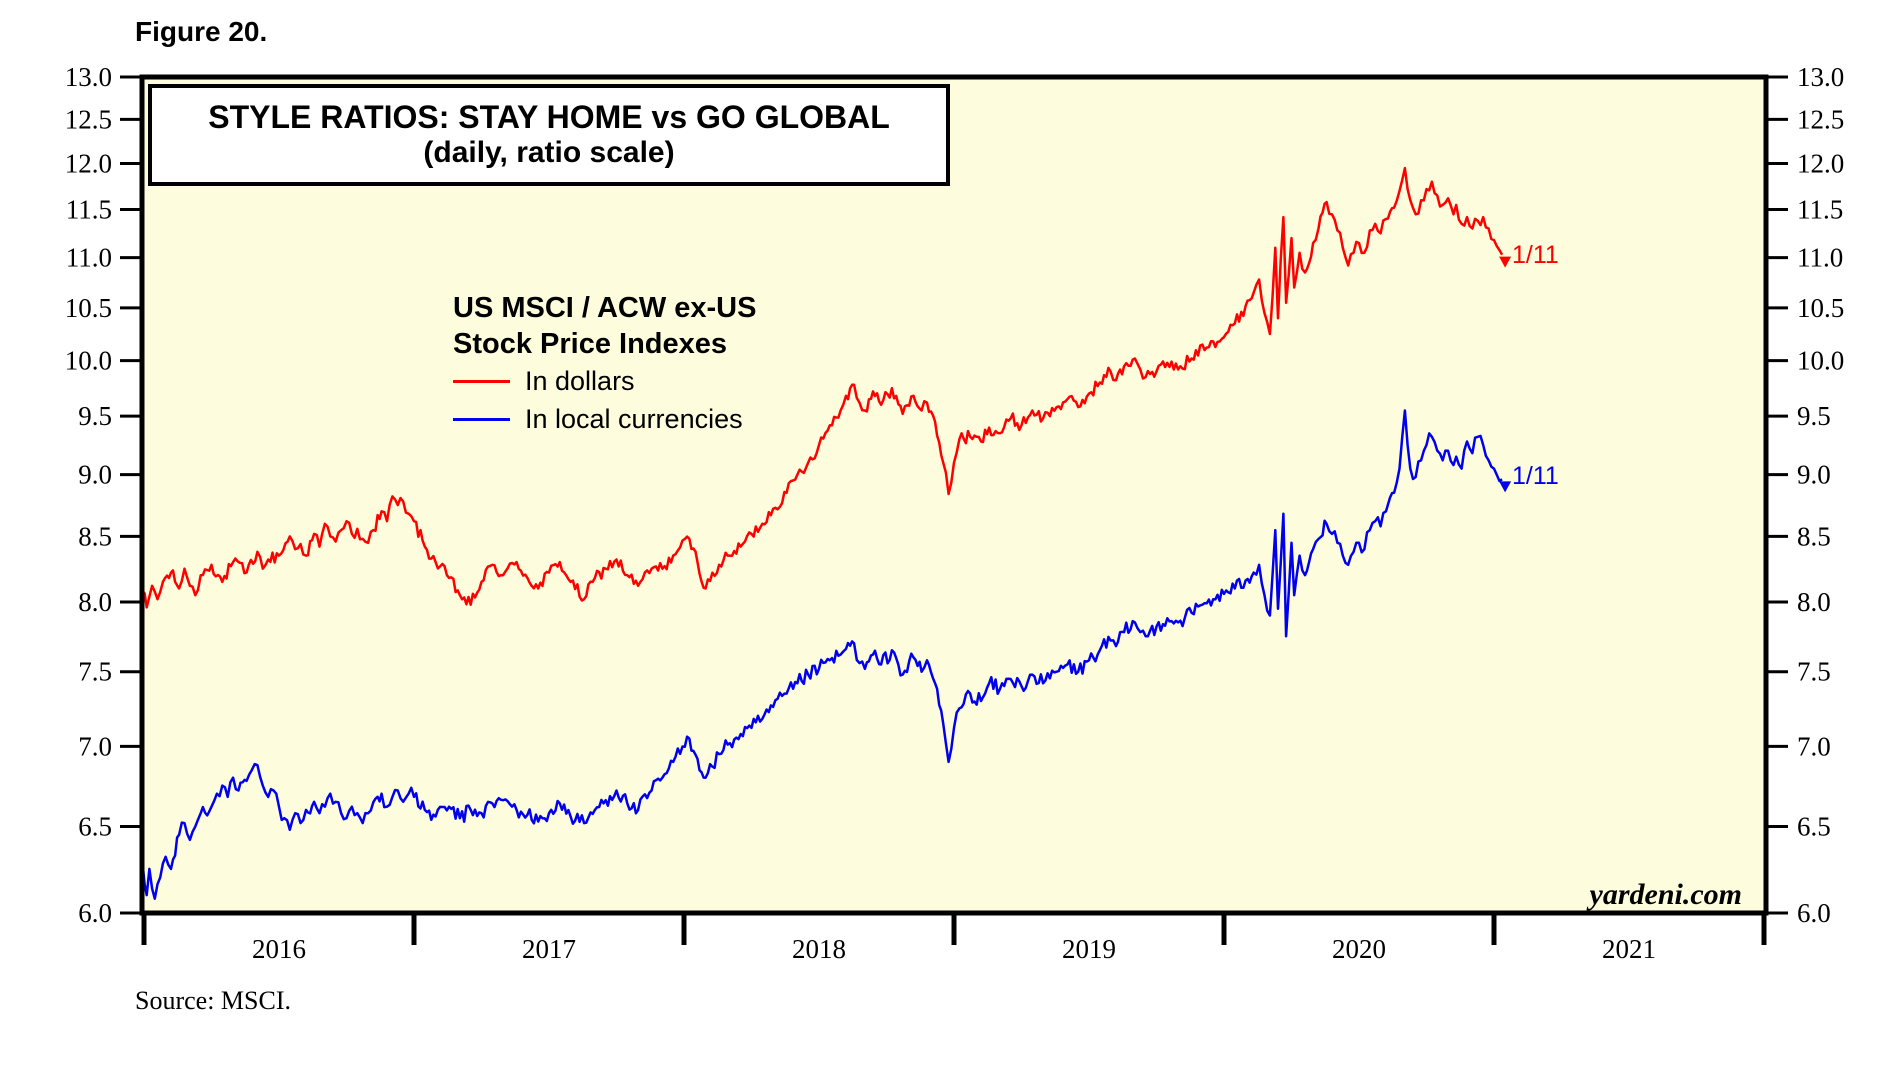 The image size is (1879, 1071). What do you see at coordinates (605, 308) in the screenshot?
I see `legend-heading-line1: US MSCI / ACW ex-US` at bounding box center [605, 308].